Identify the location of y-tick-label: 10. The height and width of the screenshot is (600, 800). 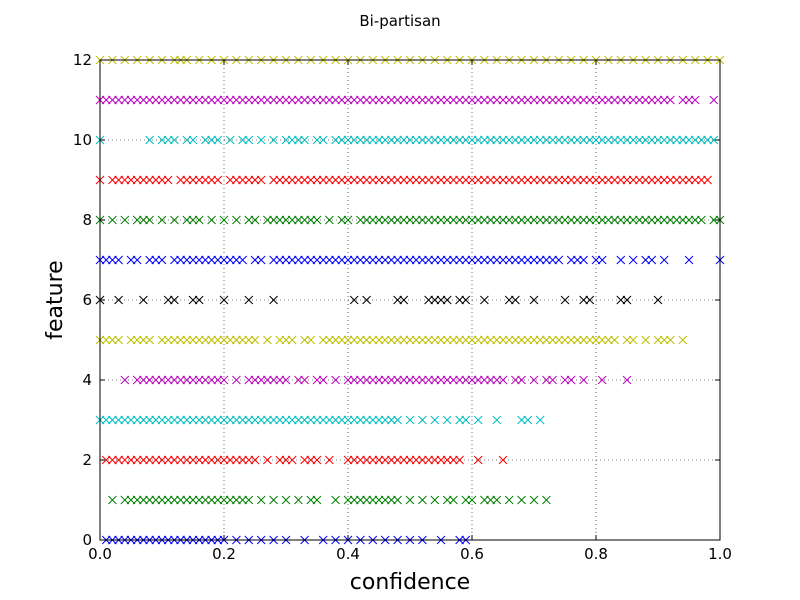
(82, 140).